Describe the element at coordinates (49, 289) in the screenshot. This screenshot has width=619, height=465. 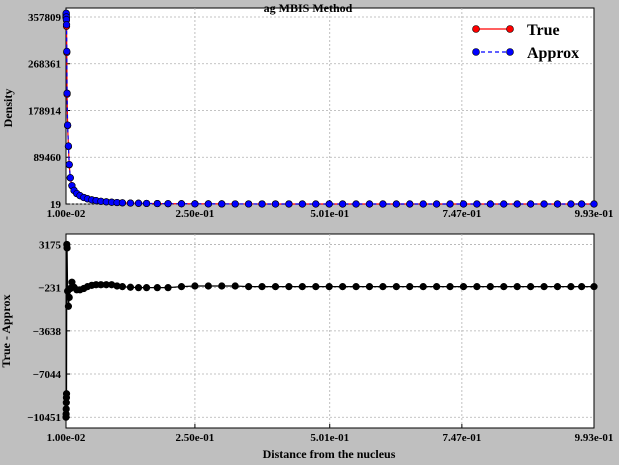
I see `difference-ytick-label-3: −231` at that location.